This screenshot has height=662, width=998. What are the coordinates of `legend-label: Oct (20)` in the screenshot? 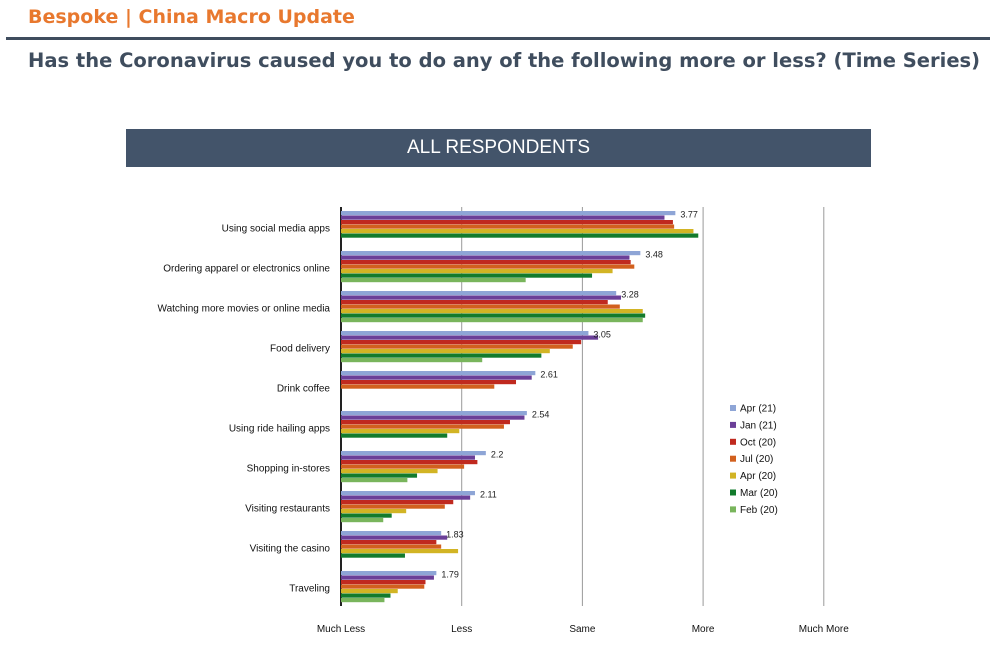 It's located at (758, 442).